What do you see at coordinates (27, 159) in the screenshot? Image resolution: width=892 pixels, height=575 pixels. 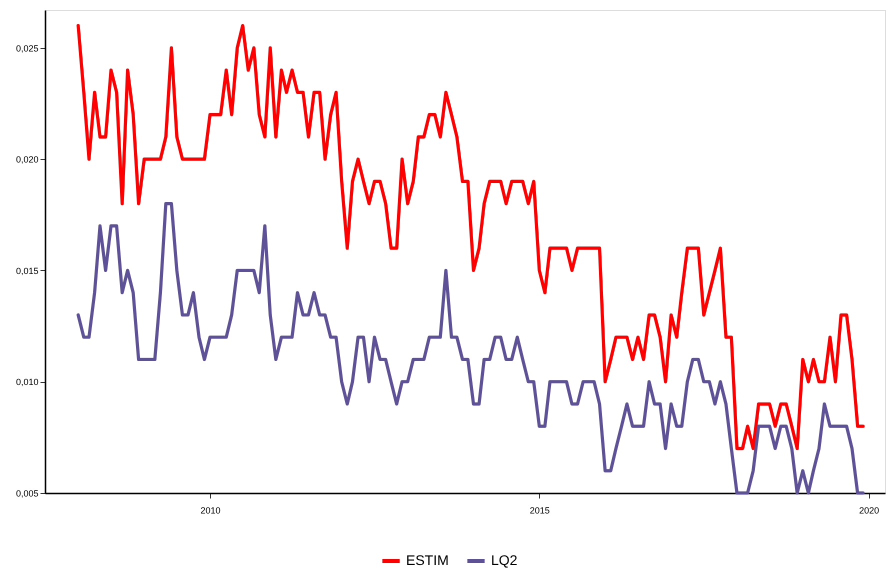 I see `y-tick-label: 0,020` at bounding box center [27, 159].